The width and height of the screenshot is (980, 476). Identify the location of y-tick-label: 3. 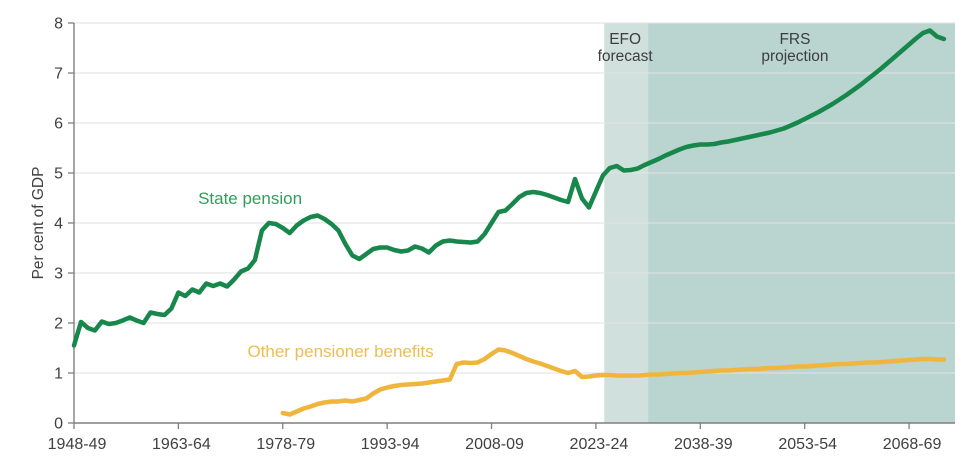
(58, 274).